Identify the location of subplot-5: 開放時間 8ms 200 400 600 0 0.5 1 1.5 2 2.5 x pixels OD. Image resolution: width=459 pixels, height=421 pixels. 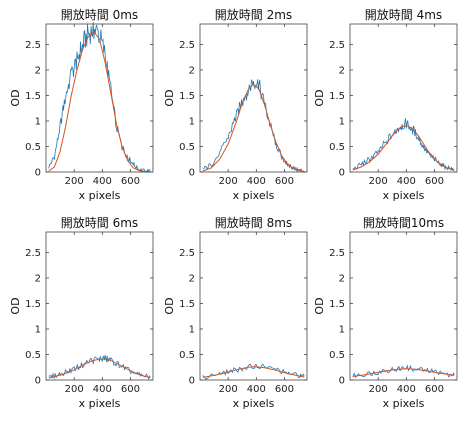
(235, 312).